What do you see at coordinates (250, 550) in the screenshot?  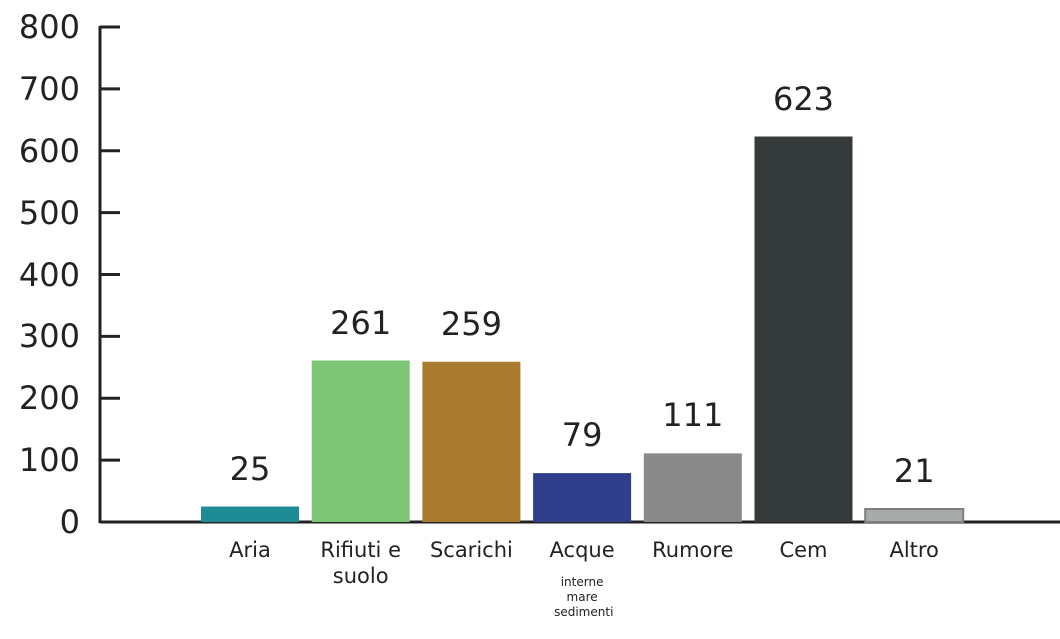 I see `x-tick-label: Aria` at bounding box center [250, 550].